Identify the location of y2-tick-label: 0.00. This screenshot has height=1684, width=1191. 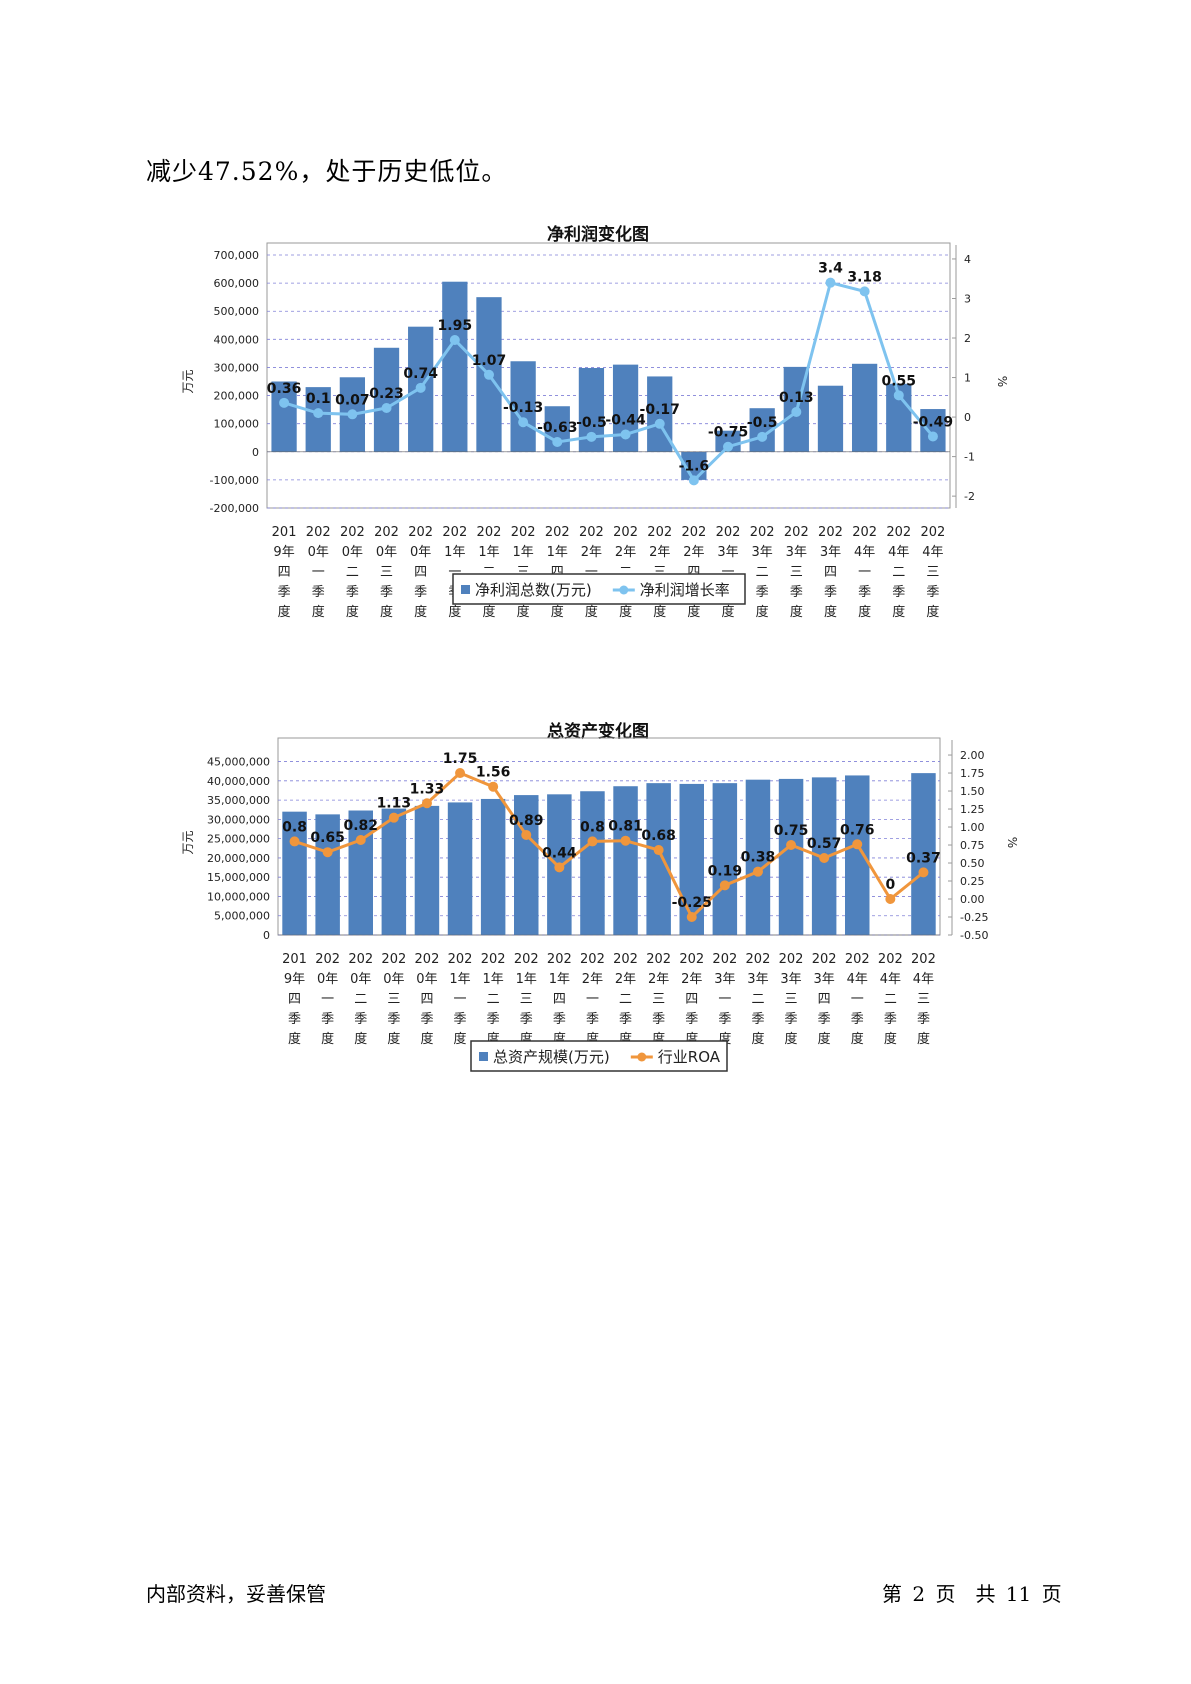
(972, 899).